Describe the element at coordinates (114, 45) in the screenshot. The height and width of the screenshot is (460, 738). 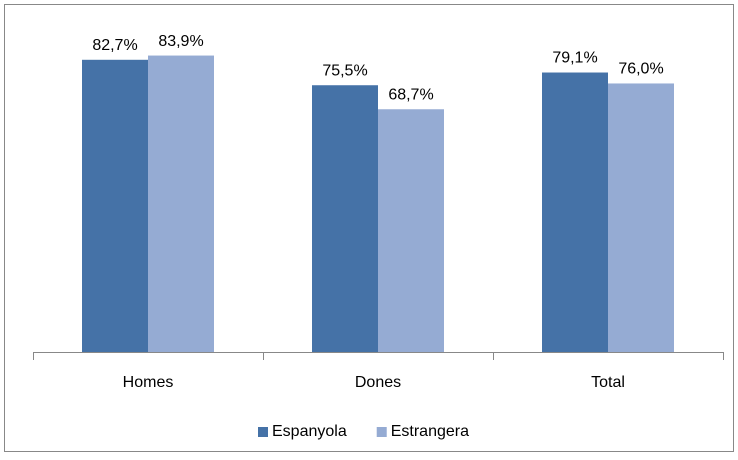
I see `data-label: 82,7%` at that location.